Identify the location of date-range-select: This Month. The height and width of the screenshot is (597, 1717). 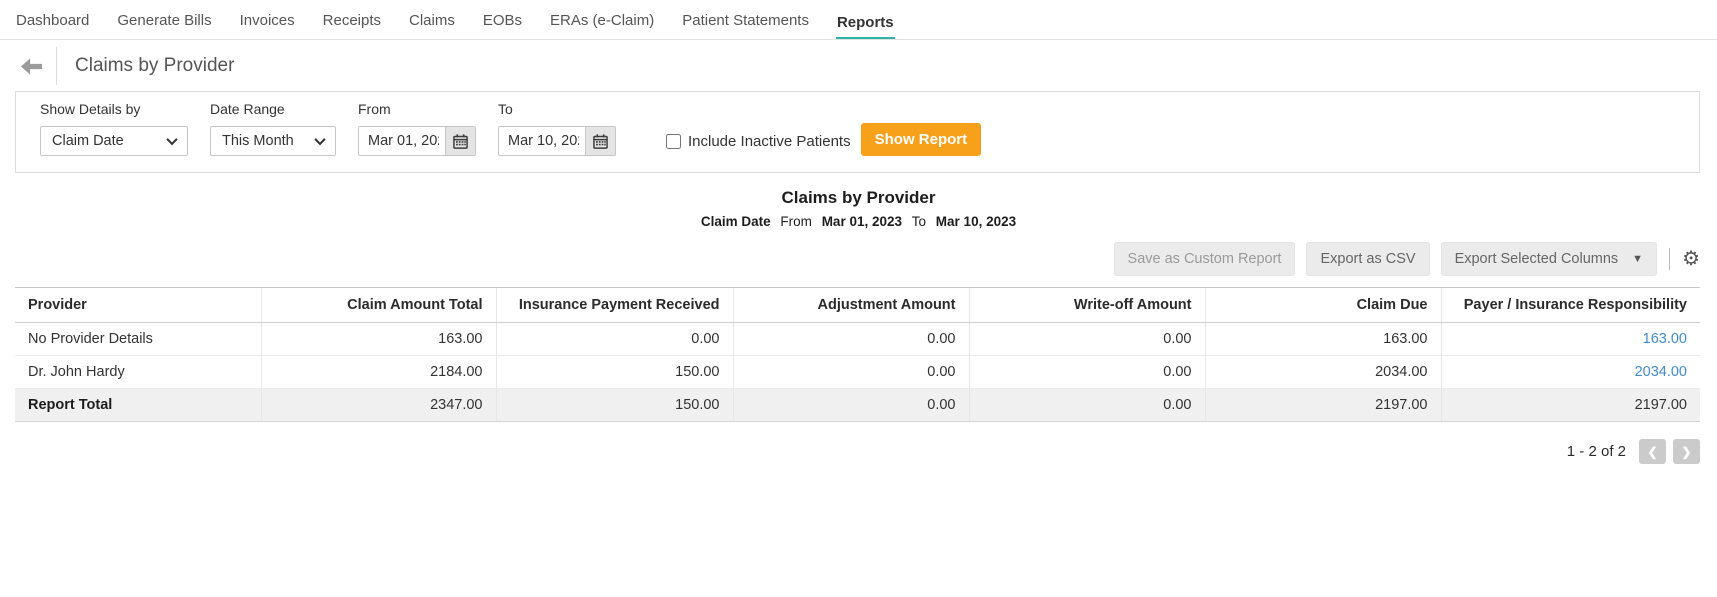
(273, 141).